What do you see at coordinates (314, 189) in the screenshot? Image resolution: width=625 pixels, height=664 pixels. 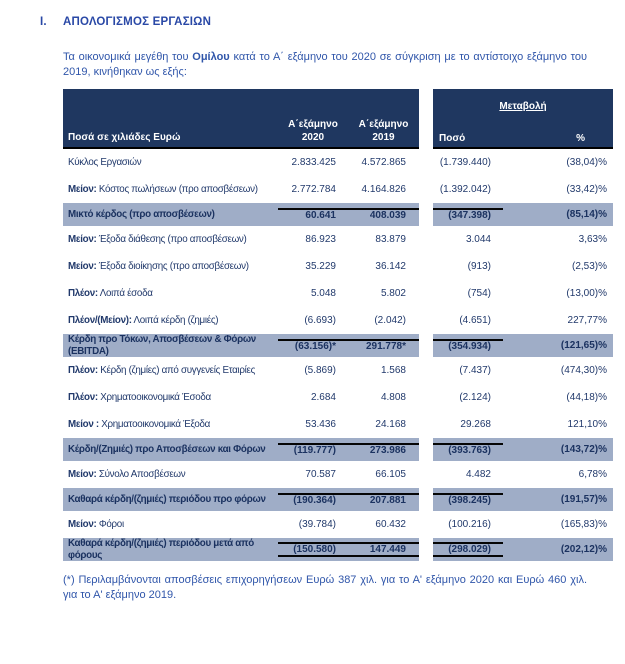 I see `cell-2020: 2.772.784` at bounding box center [314, 189].